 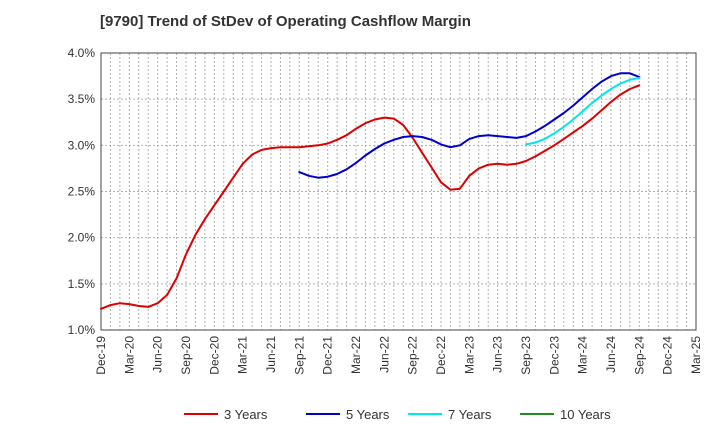 What do you see at coordinates (186, 355) in the screenshot?
I see `x-tick-label: Sep-20` at bounding box center [186, 355].